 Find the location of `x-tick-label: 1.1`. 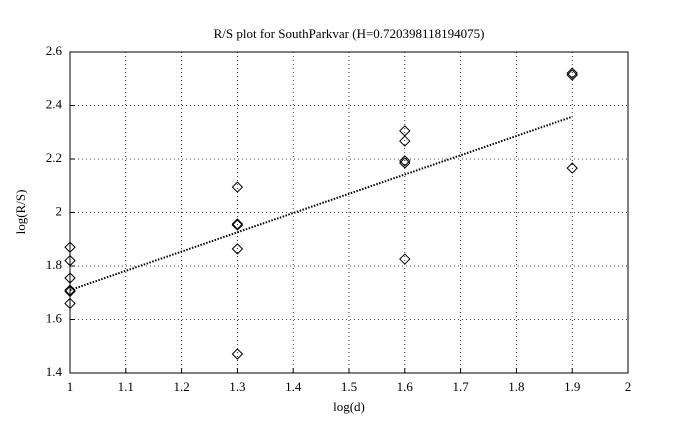

x-tick-label: 1.1 is located at coordinates (126, 386).